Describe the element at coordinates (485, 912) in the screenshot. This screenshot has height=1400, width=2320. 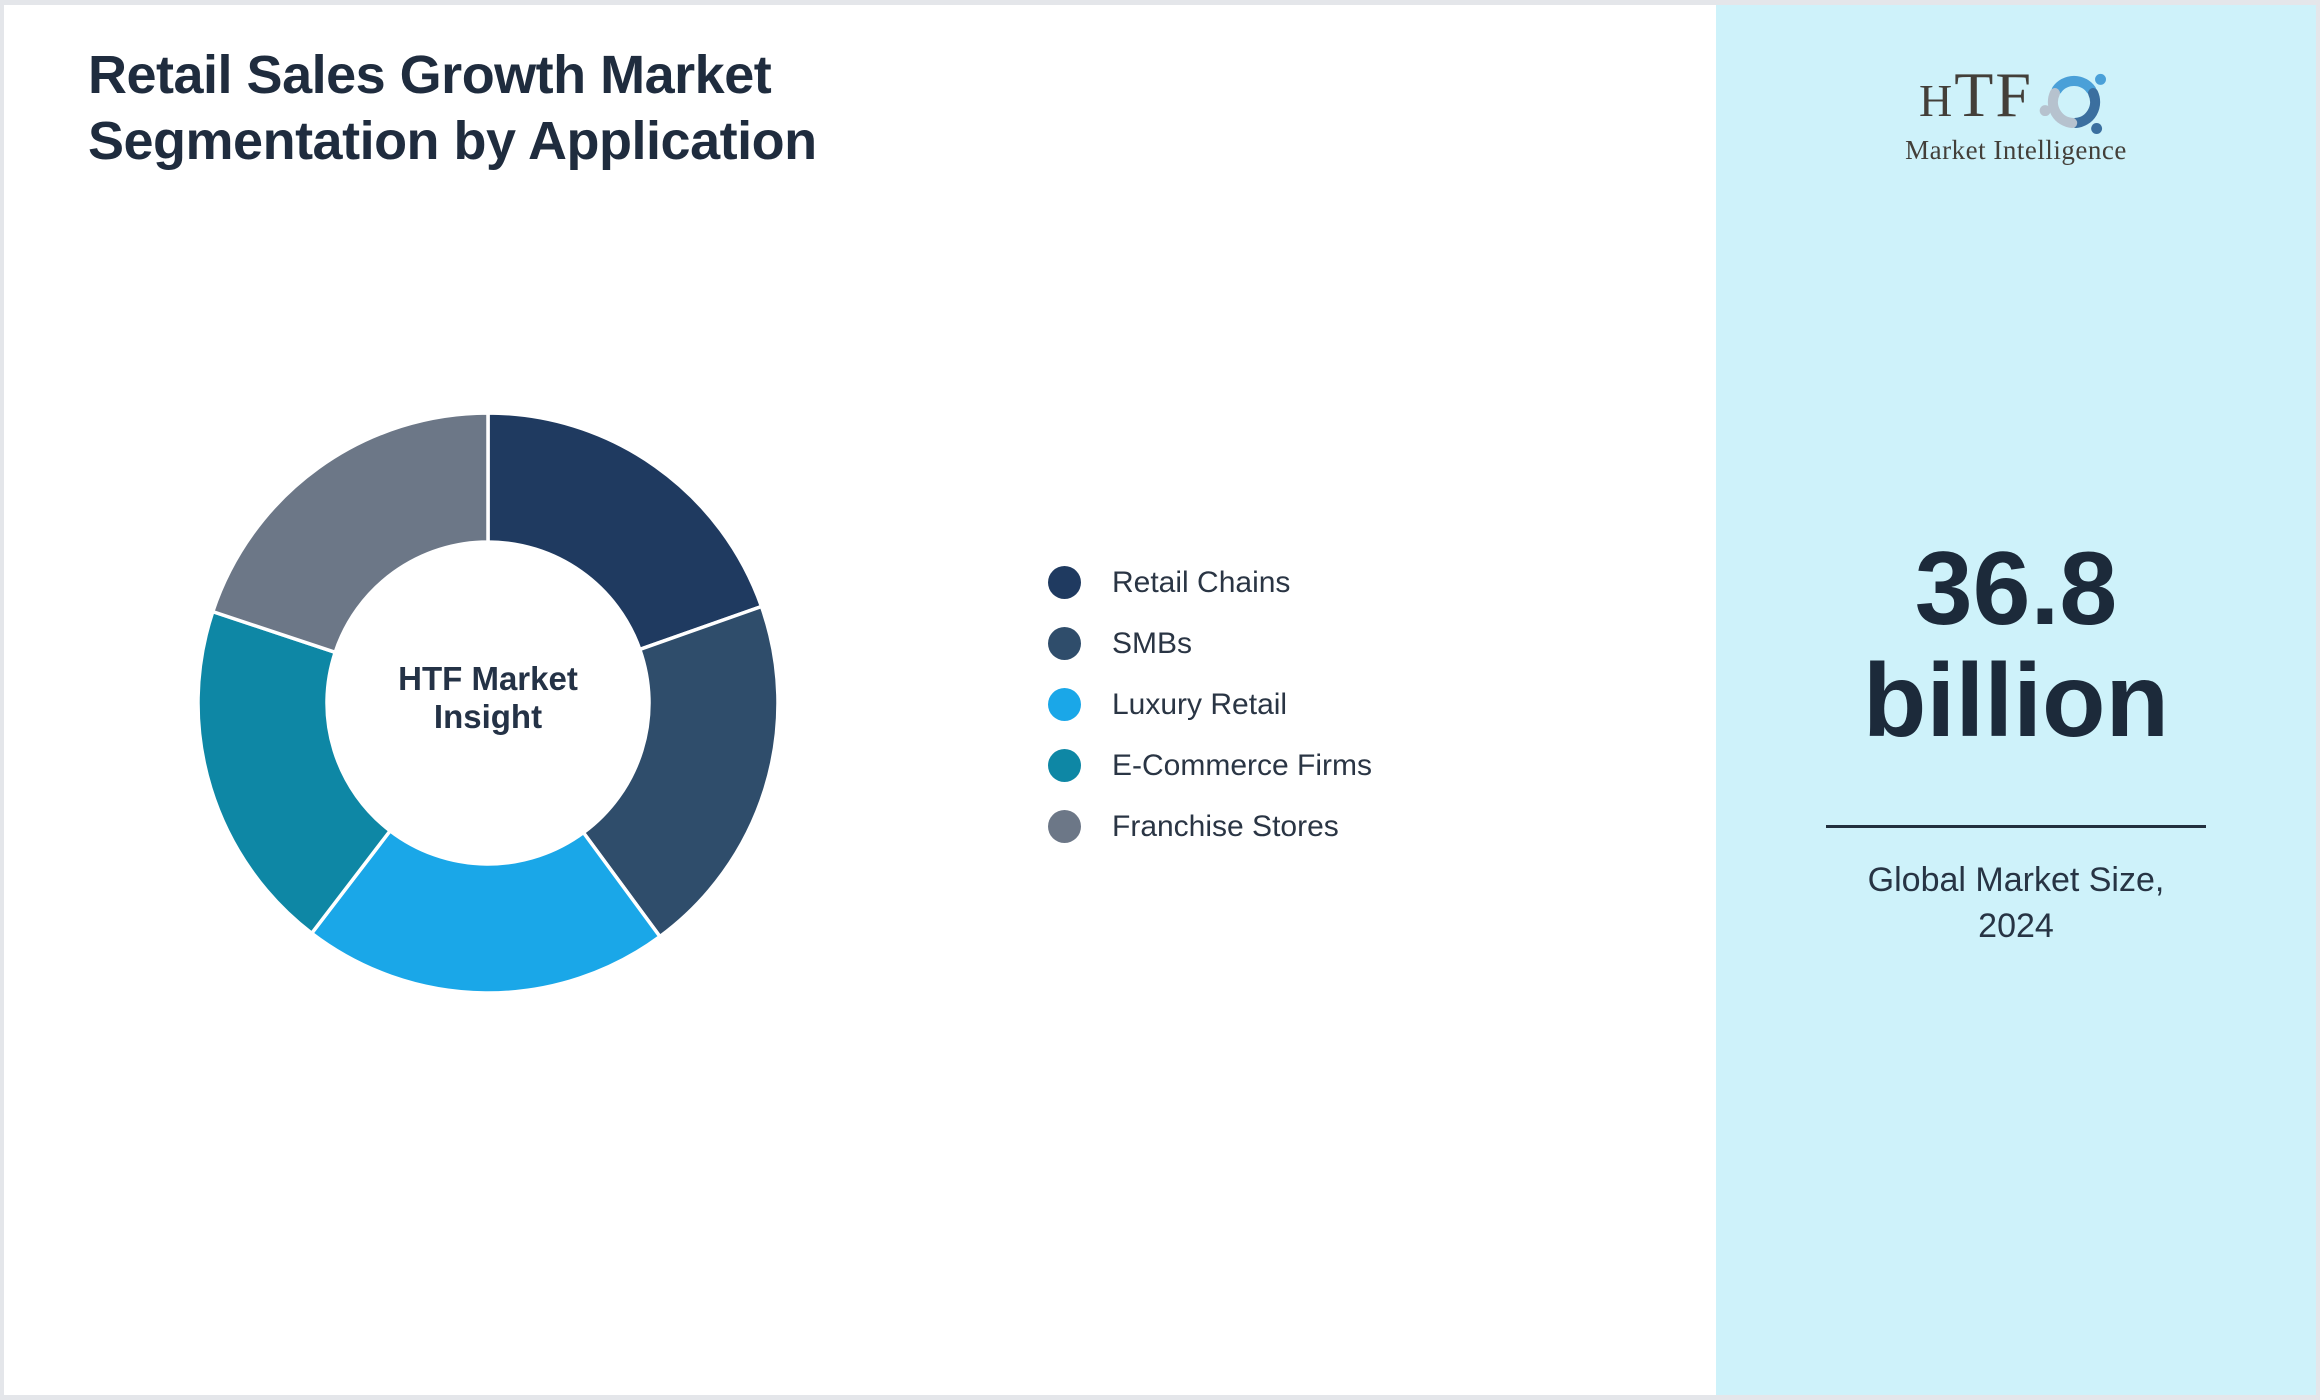
I see `donut-segment-2: Luxury Retail` at that location.